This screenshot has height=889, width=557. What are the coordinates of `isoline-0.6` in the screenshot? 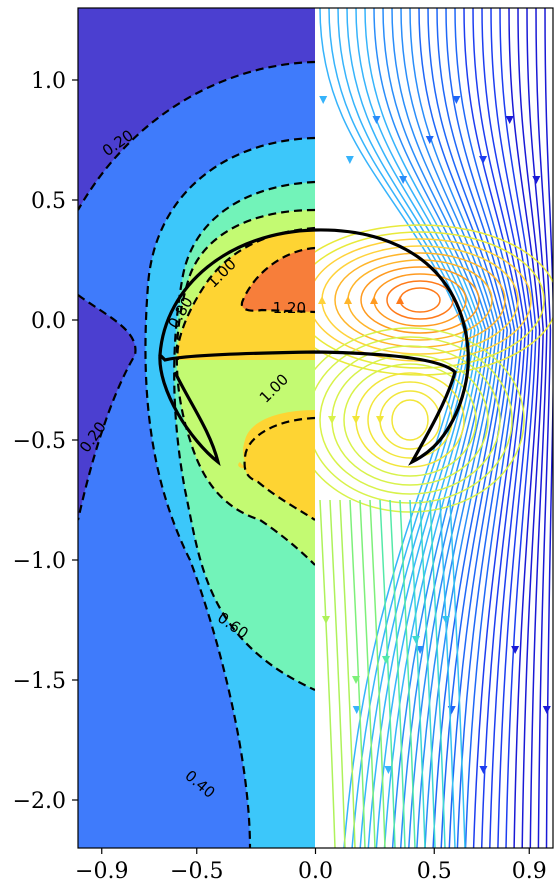 It's located at (244, 436).